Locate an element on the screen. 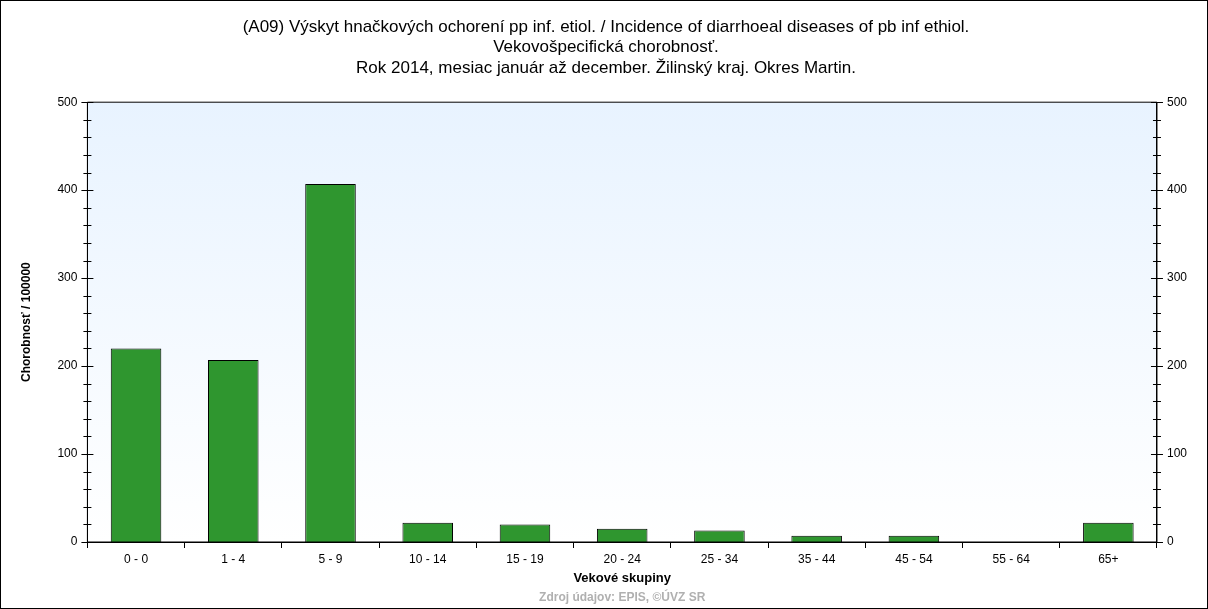 The image size is (1208, 609). y-axis-title: Chorobnosť / 100000 is located at coordinates (25, 321).